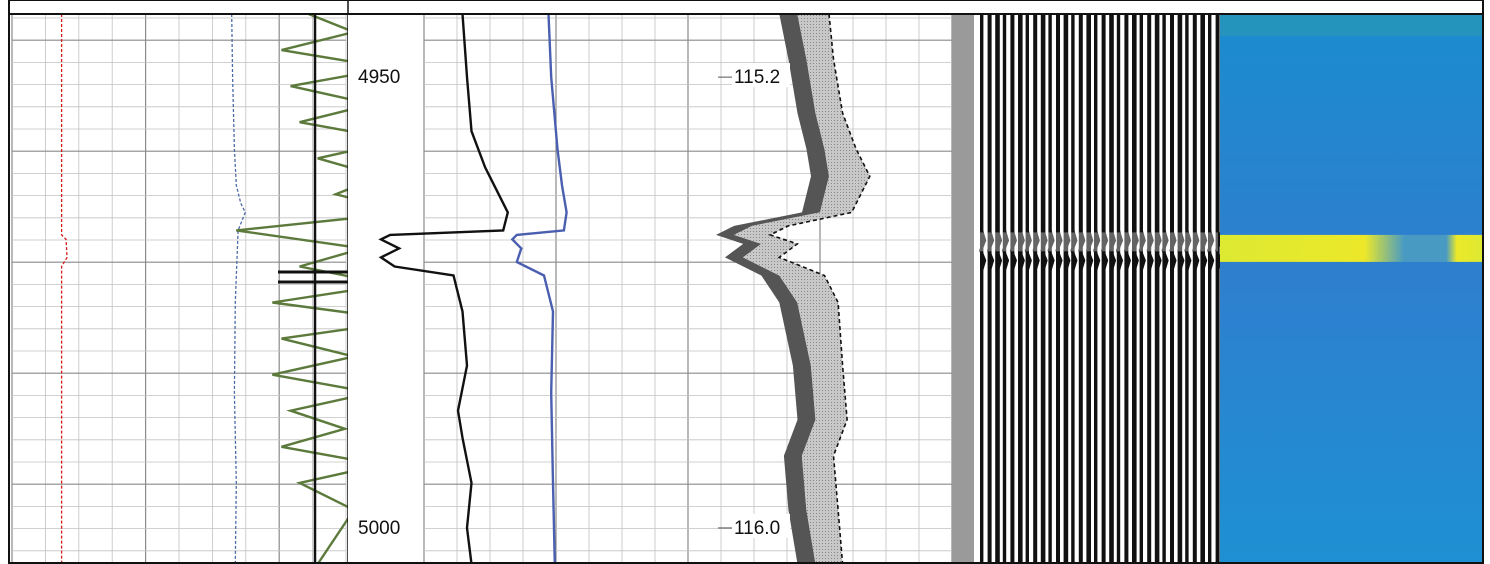 The height and width of the screenshot is (564, 1490). What do you see at coordinates (379, 528) in the screenshot?
I see `depth-label: 5000` at bounding box center [379, 528].